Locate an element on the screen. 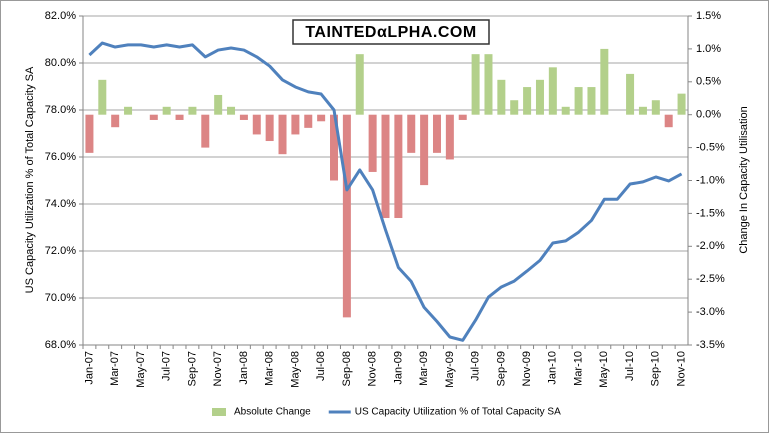 This screenshot has width=769, height=433. x-tick-label: Sep-07 is located at coordinates (192, 368).